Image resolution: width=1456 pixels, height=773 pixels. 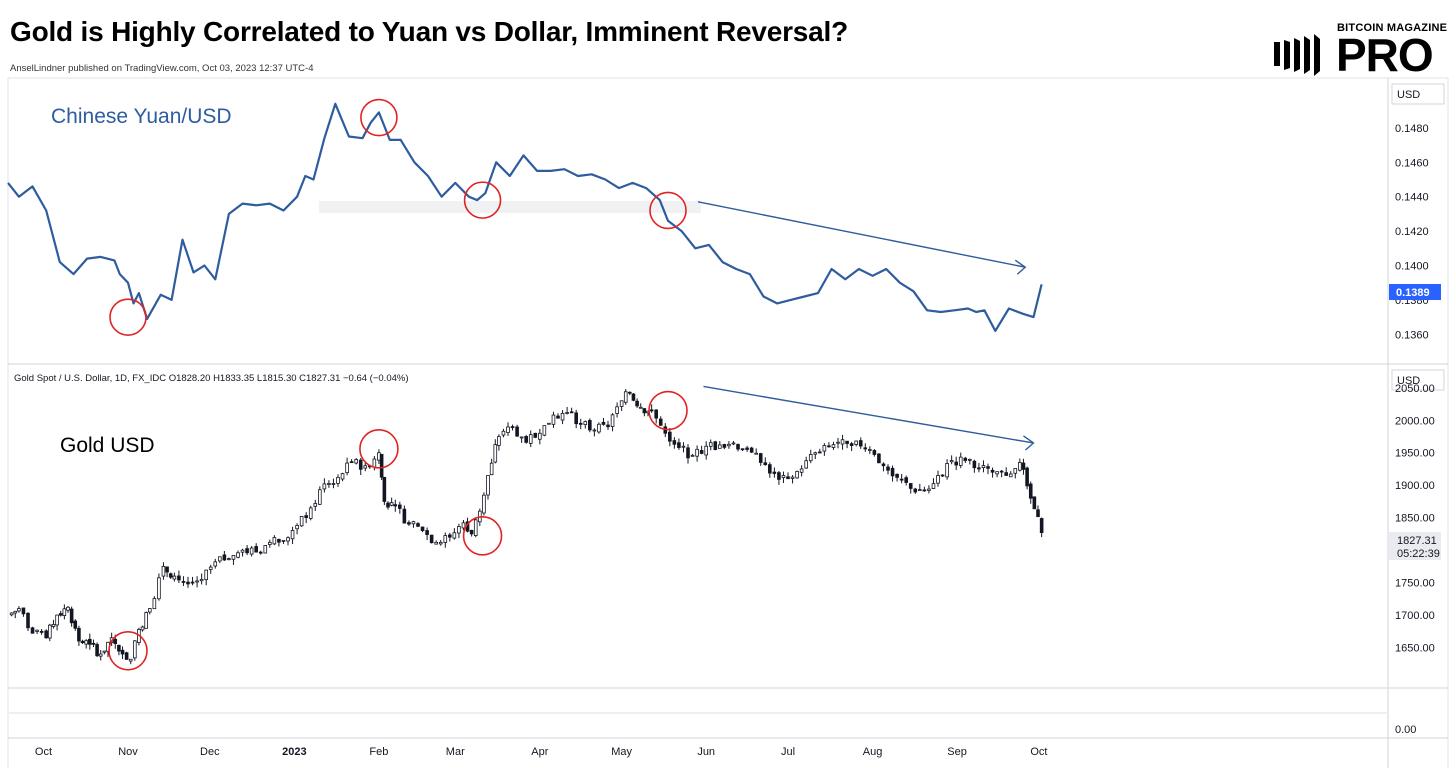 What do you see at coordinates (1412, 198) in the screenshot?
I see `yuan-y-tick: 0.1440` at bounding box center [1412, 198].